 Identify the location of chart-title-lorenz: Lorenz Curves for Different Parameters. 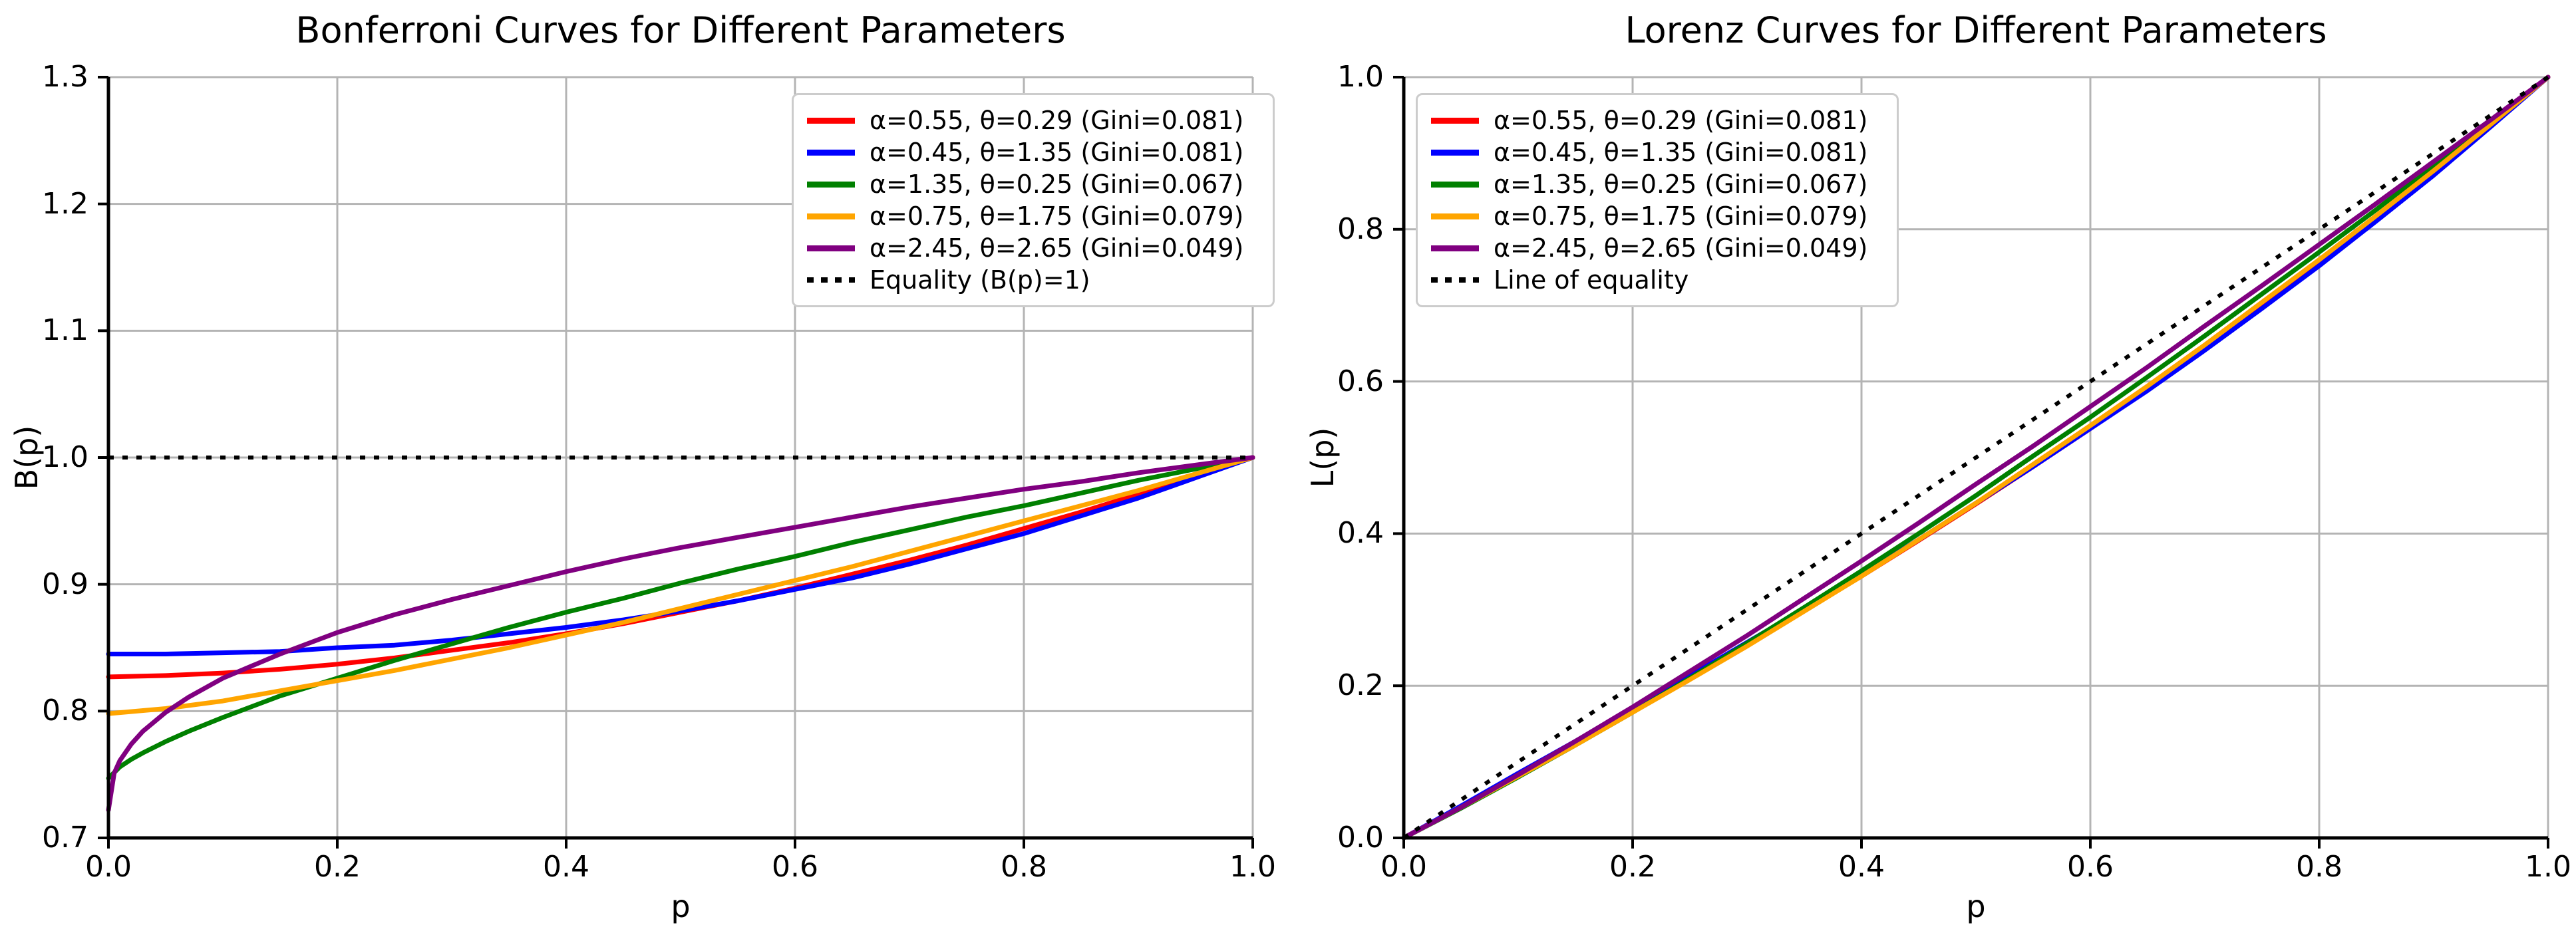
(1976, 30).